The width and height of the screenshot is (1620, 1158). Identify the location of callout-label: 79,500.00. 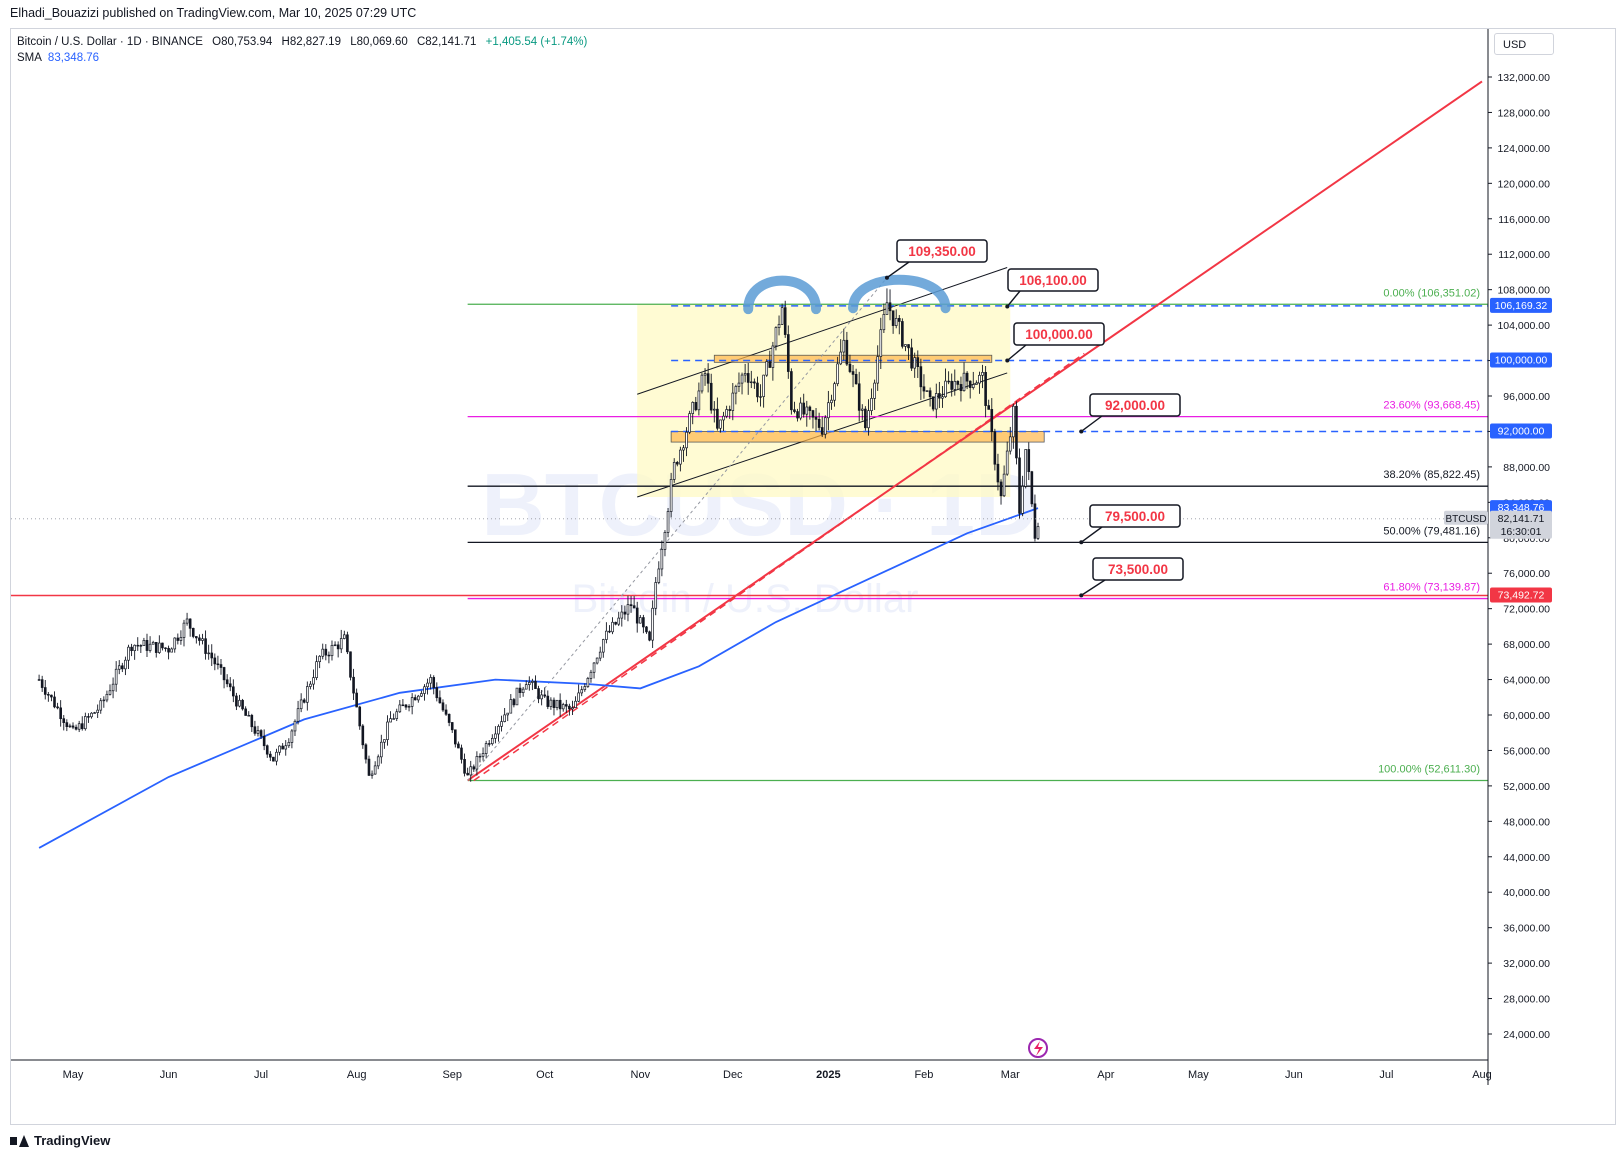
(1135, 516).